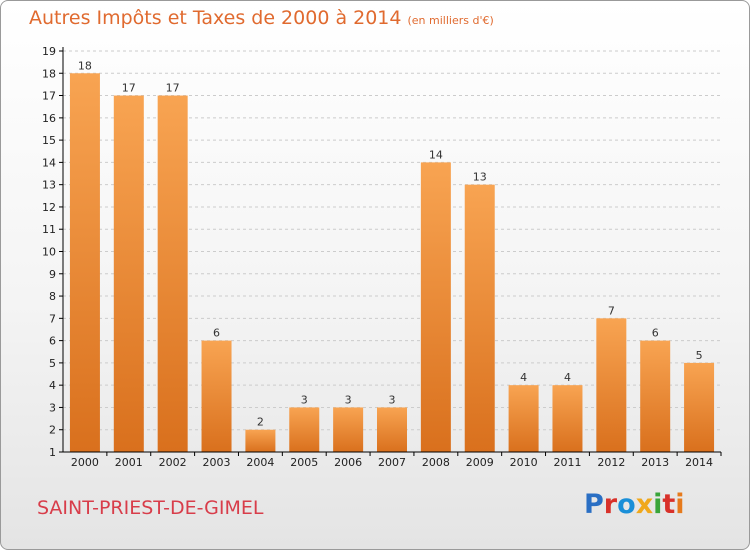  I want to click on y-tick-label: 18, so click(49, 73).